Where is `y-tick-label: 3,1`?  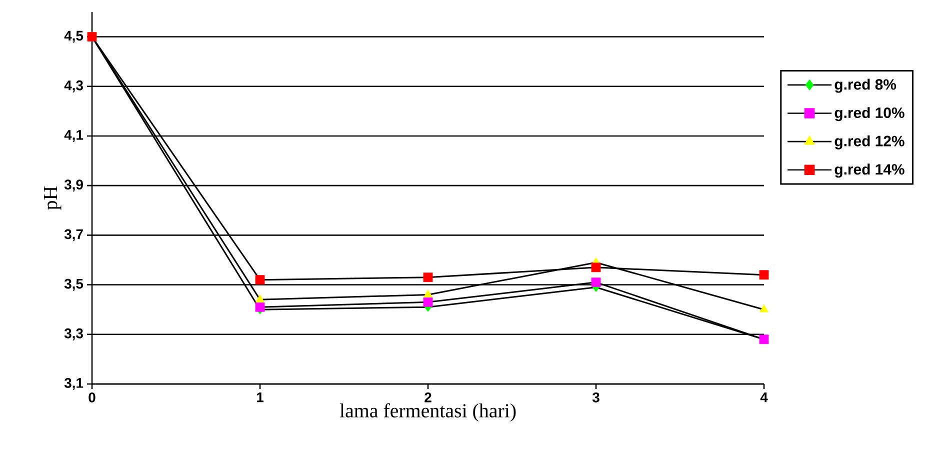
y-tick-label: 3,1 is located at coordinates (74, 384).